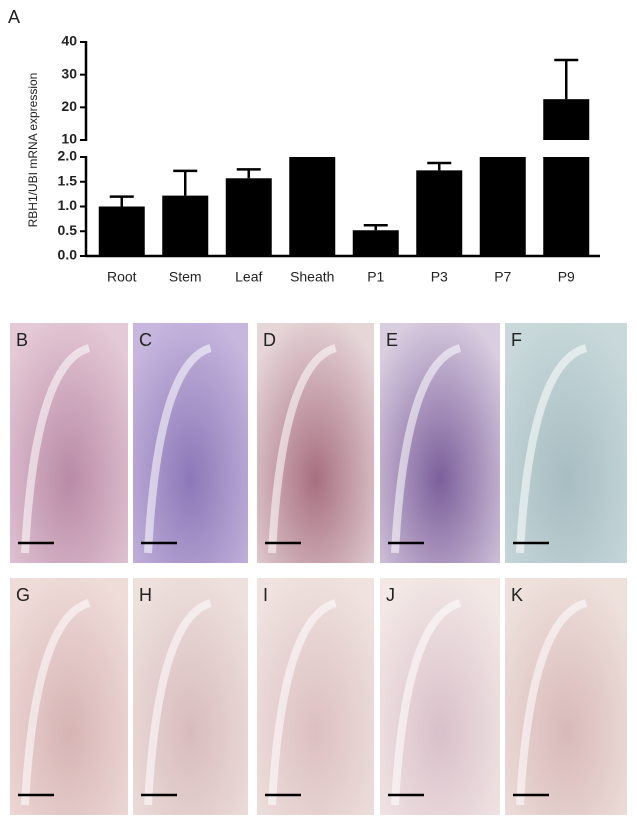  Describe the element at coordinates (22, 340) in the screenshot. I see `panel-label: B` at that location.